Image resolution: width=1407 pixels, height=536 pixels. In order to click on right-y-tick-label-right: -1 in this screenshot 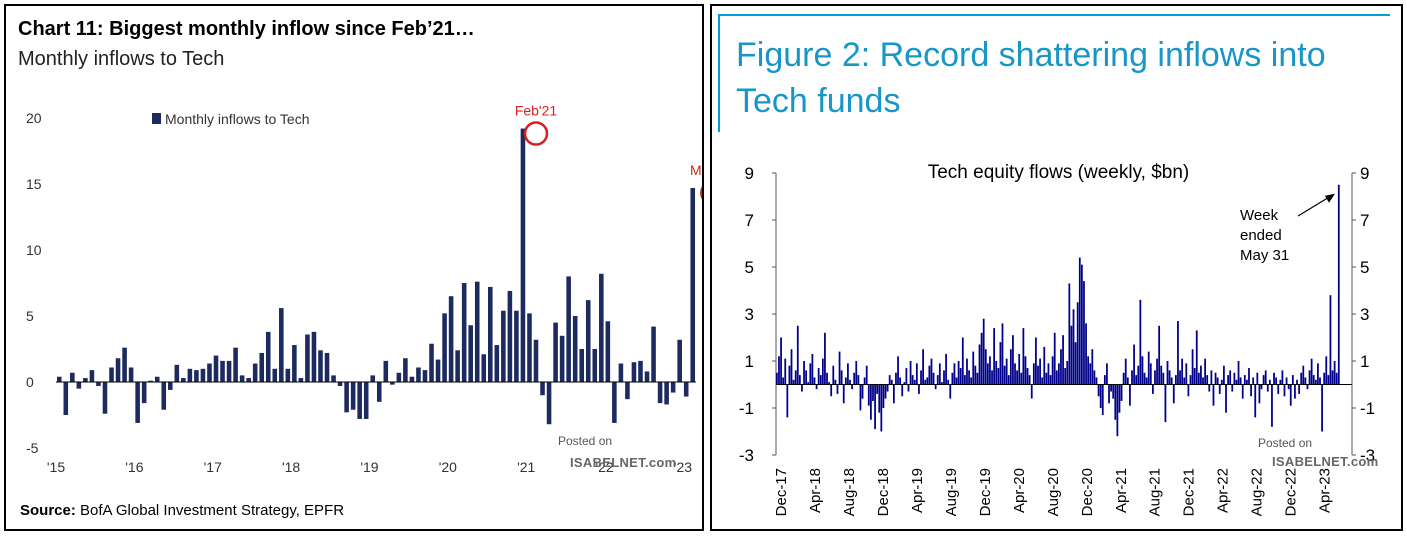, I will do `click(1367, 408)`.